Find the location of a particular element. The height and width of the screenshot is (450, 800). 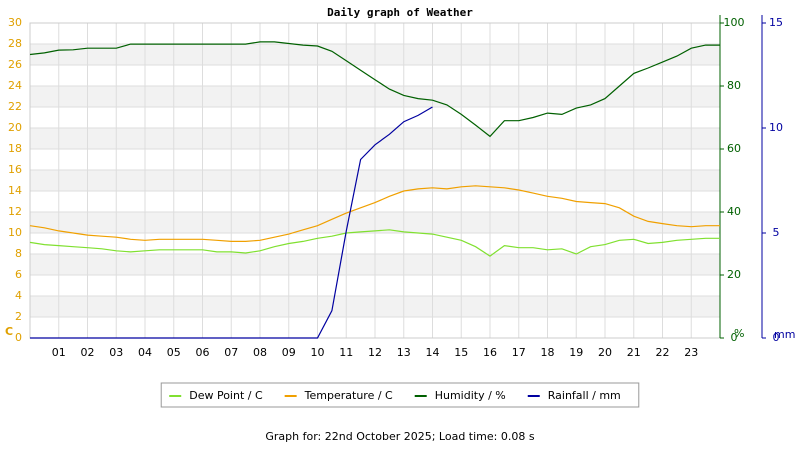

y-tick-label: 6 is located at coordinates (18, 274).